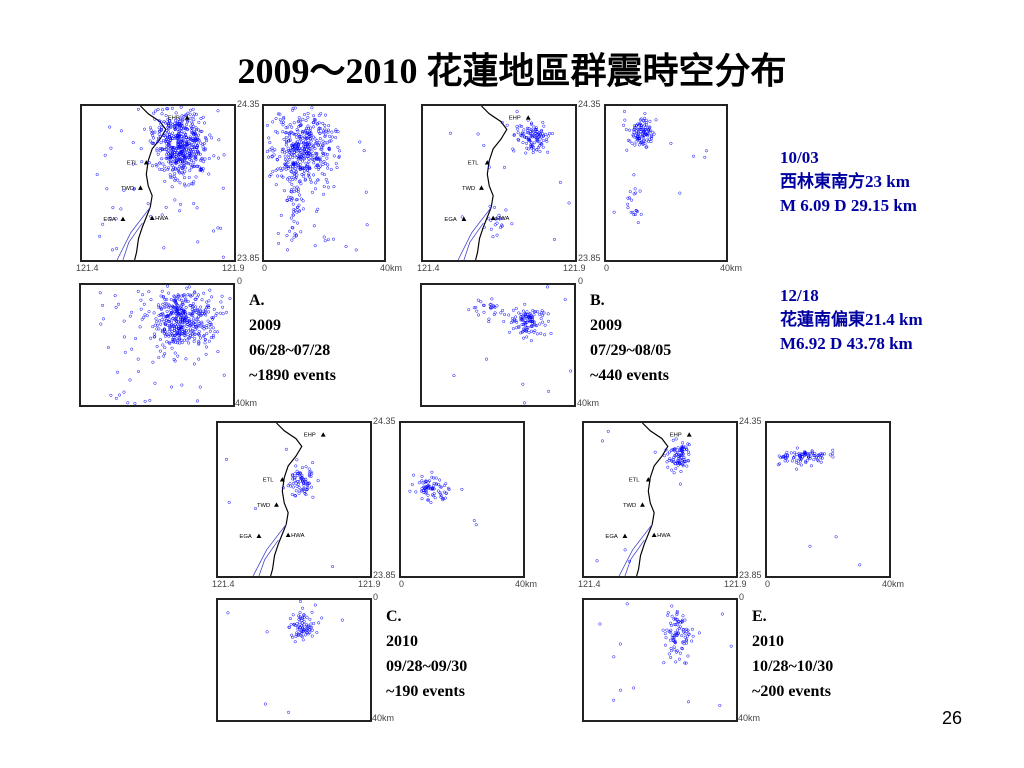  What do you see at coordinates (150, 183) in the screenshot?
I see `coastline` at bounding box center [150, 183].